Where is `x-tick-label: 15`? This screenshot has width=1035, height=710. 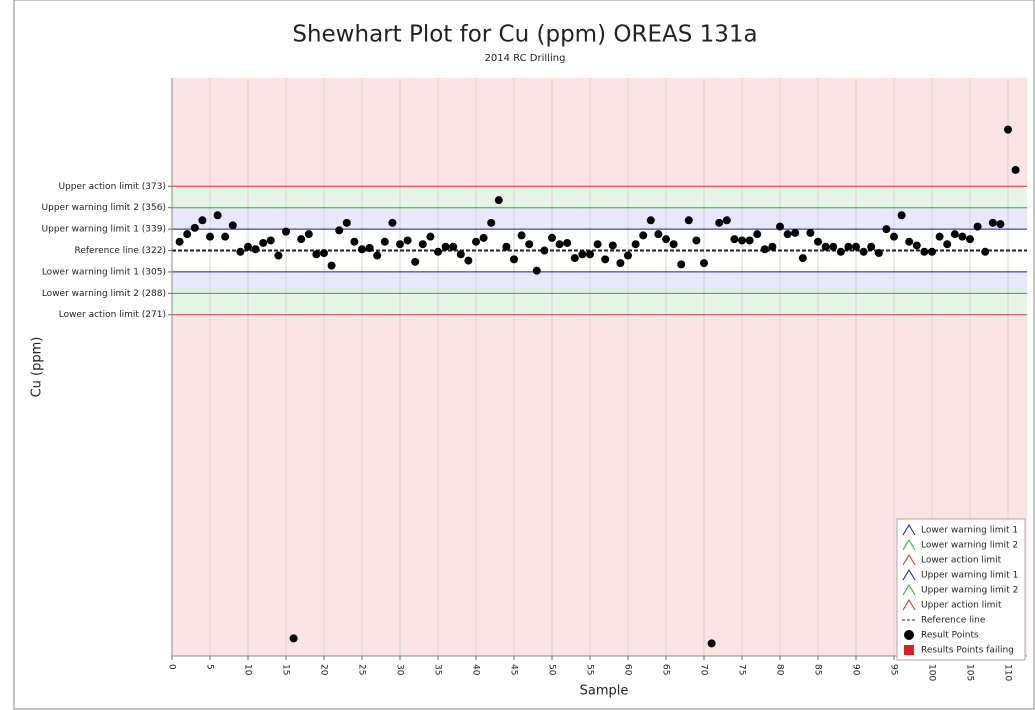
x-tick-label: 15 is located at coordinates (286, 669).